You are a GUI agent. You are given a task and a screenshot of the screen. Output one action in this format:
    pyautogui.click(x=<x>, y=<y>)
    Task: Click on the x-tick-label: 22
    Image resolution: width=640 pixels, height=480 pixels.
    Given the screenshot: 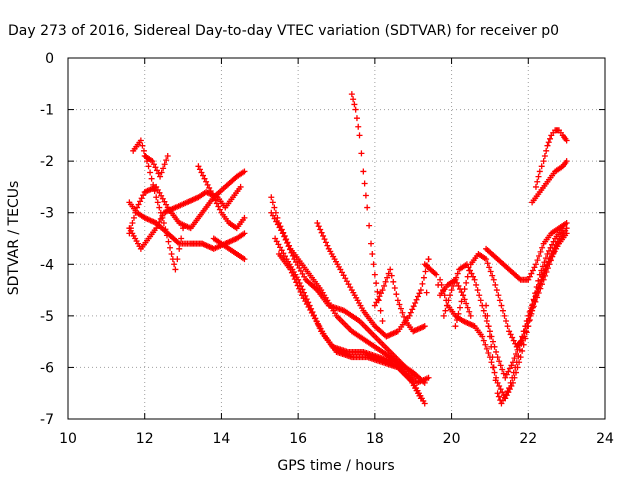 What is the action you would take?
    pyautogui.click(x=528, y=439)
    